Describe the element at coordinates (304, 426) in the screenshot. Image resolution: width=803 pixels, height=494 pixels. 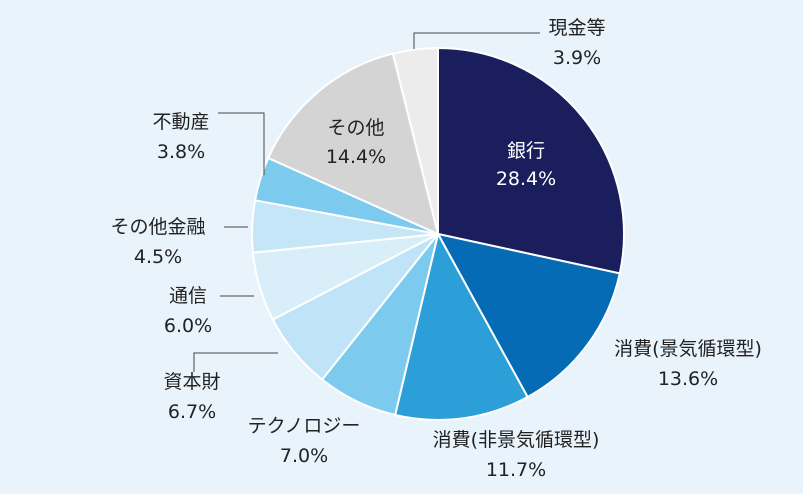
I see `slice-label-technology: テクノロジー` at that location.